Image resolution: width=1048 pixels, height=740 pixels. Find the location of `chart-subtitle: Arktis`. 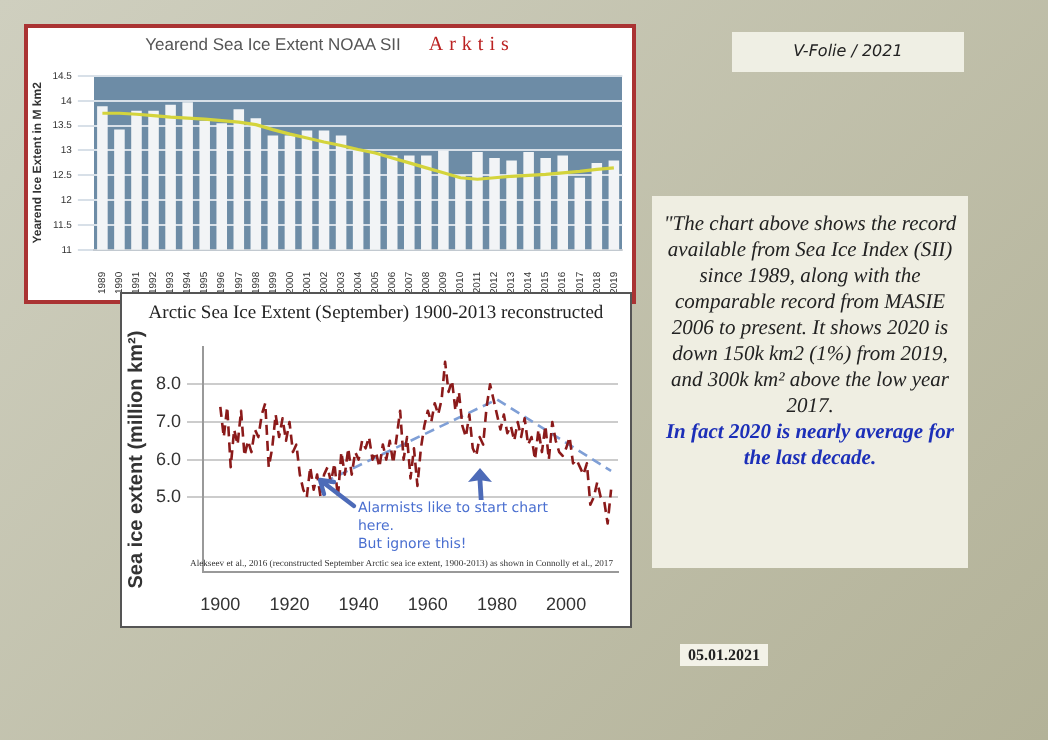

chart-subtitle: Arktis is located at coordinates (471, 45).